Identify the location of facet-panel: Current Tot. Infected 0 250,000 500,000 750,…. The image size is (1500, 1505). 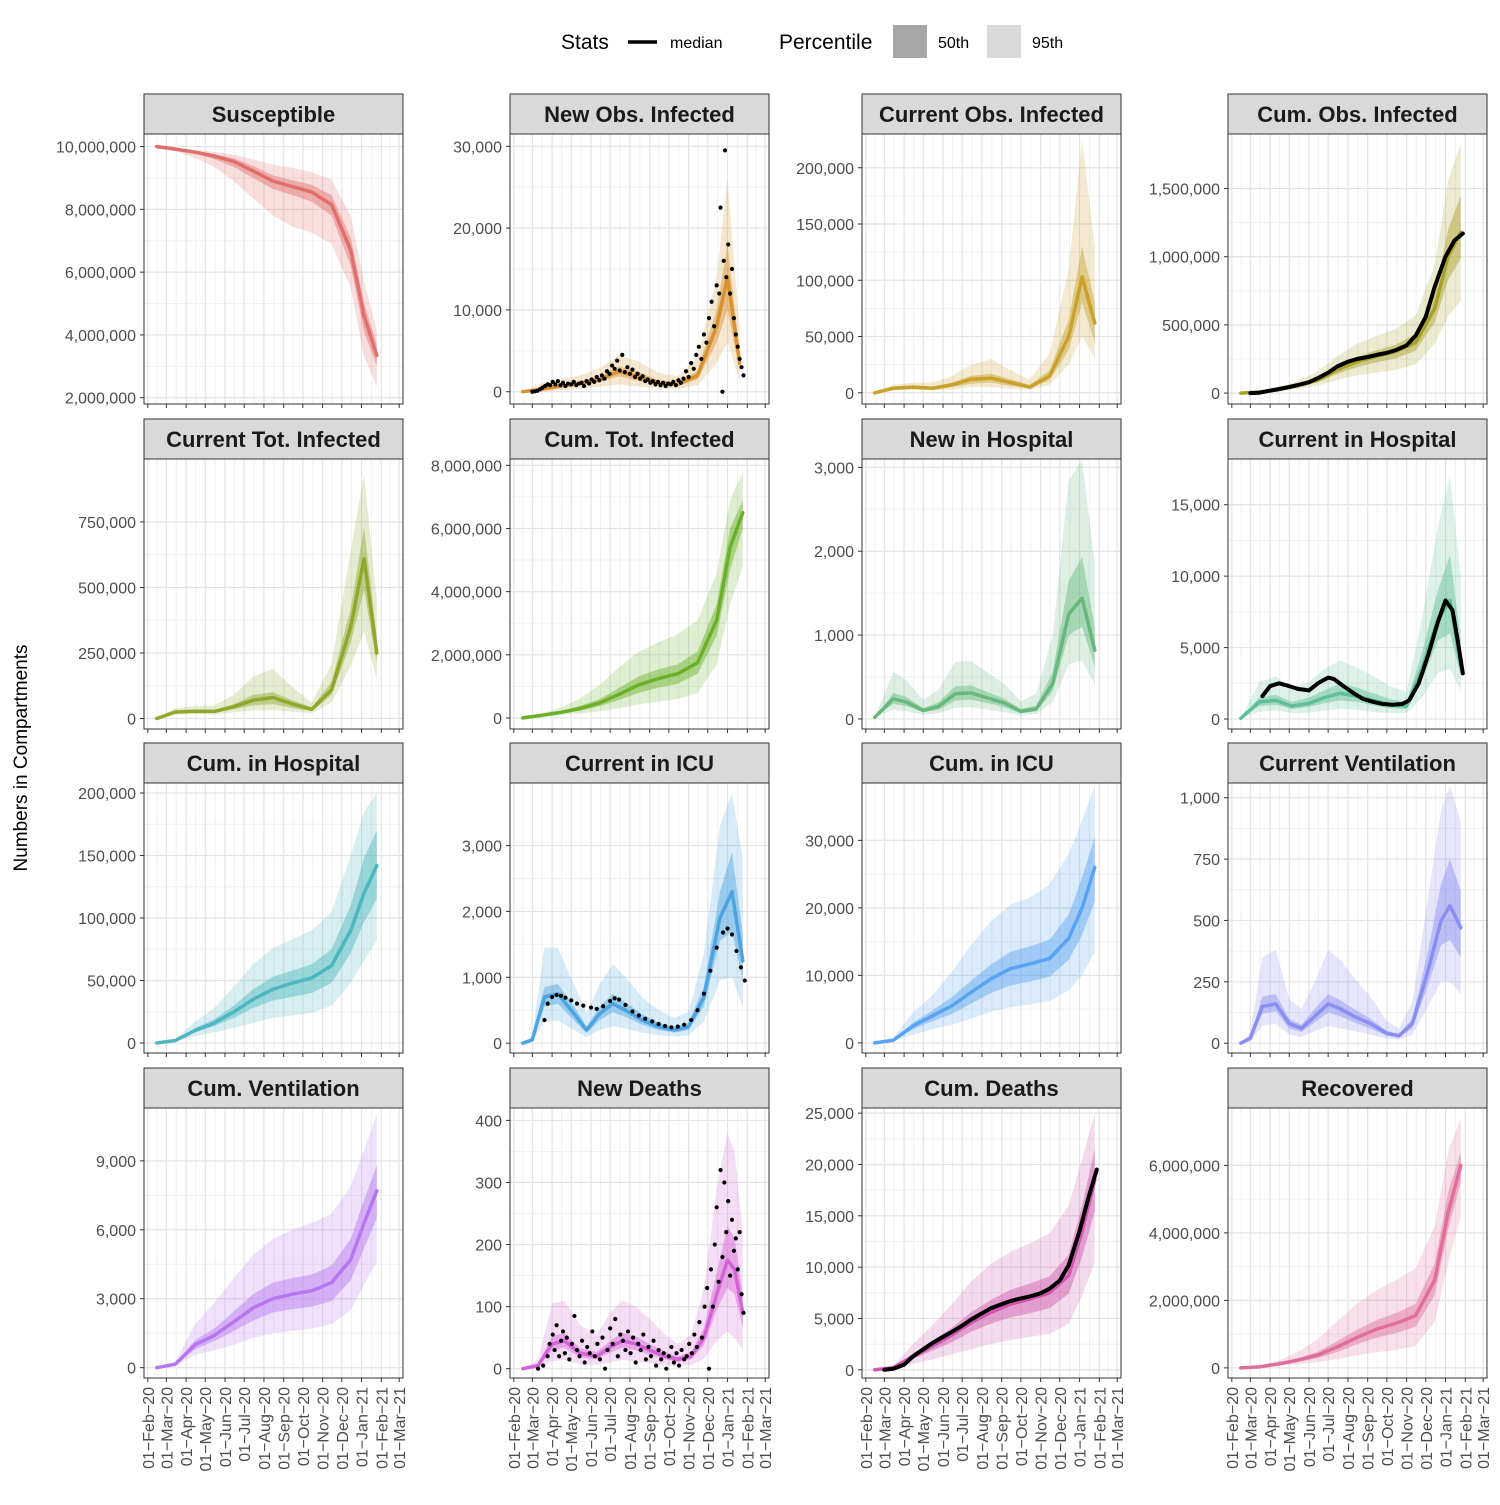
(241, 575).